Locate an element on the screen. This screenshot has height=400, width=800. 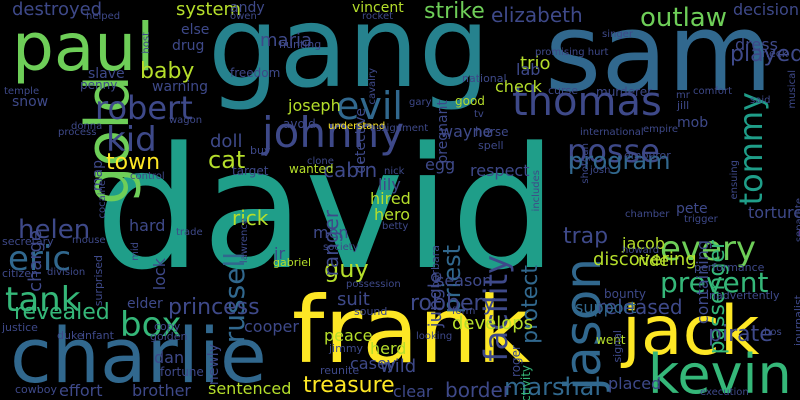
word-lock: lock is located at coordinates (159, 274).